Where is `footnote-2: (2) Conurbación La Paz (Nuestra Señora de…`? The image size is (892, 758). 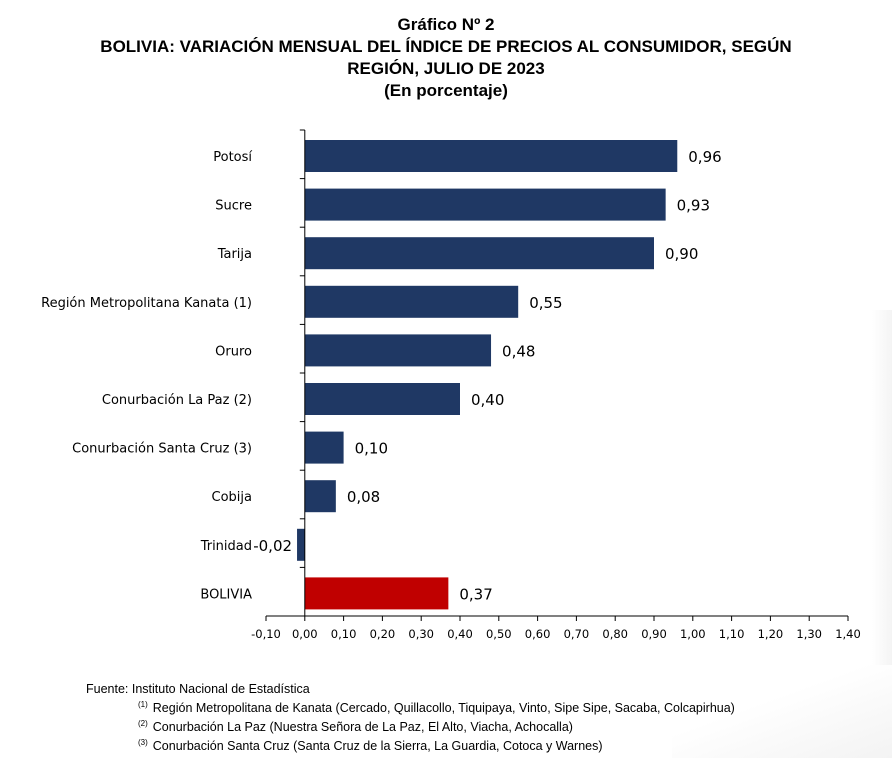
footnote-2: (2) Conurbación La Paz (Nuestra Señora de… is located at coordinates (410, 725).